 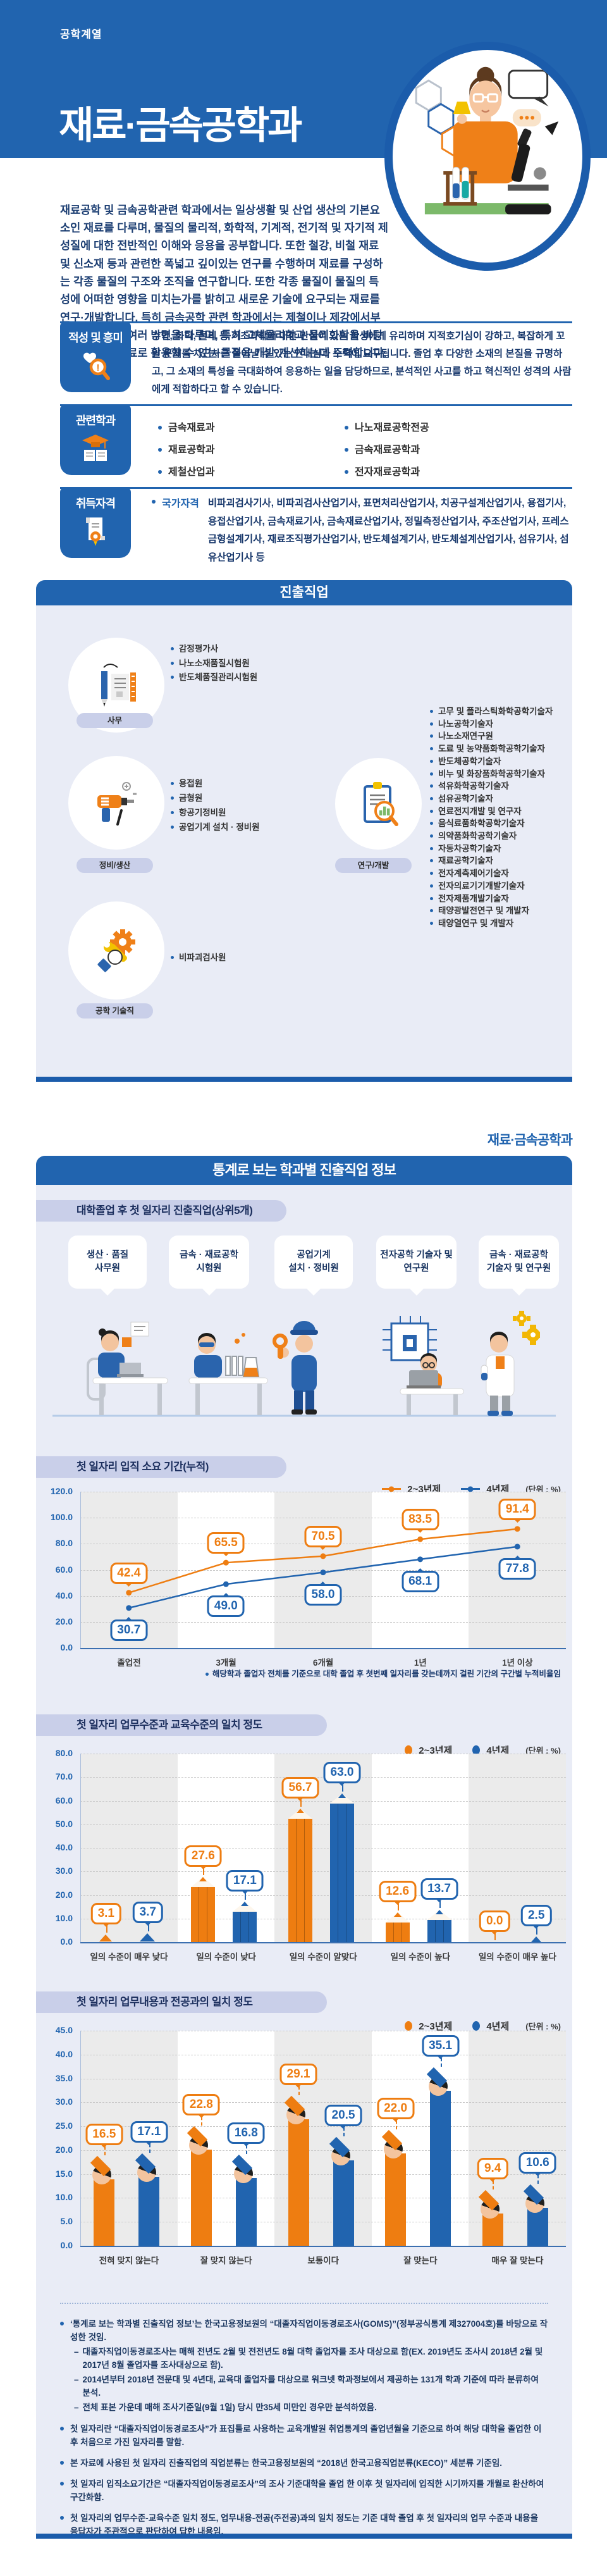 What do you see at coordinates (387, 449) in the screenshot?
I see `list-item: 금속재료공학과` at bounding box center [387, 449].